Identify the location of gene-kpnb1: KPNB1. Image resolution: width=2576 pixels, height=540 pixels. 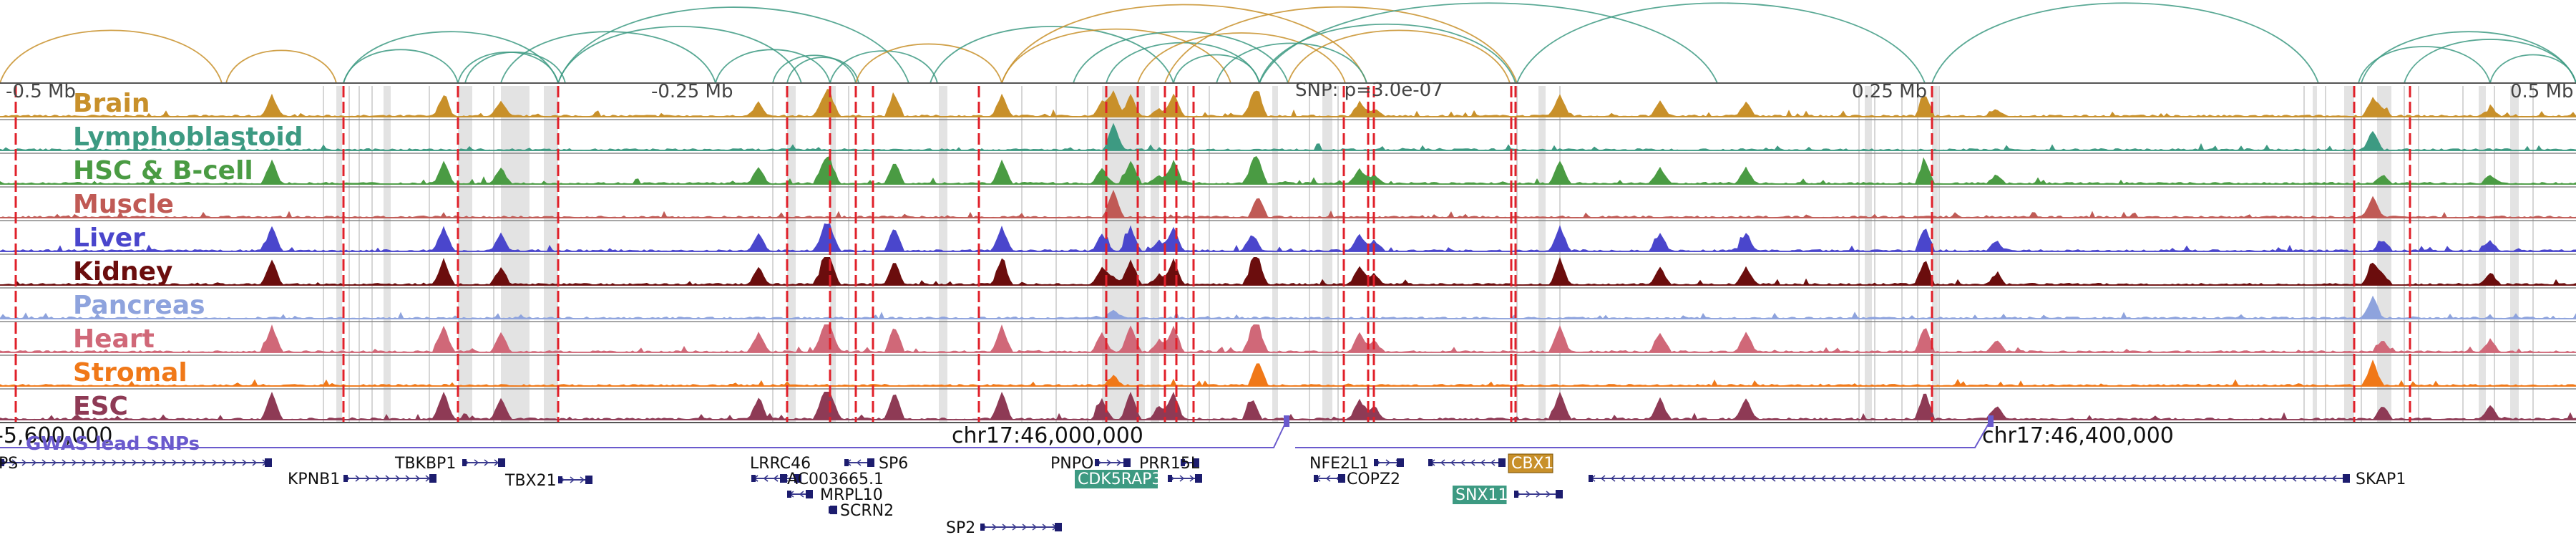
(362, 479).